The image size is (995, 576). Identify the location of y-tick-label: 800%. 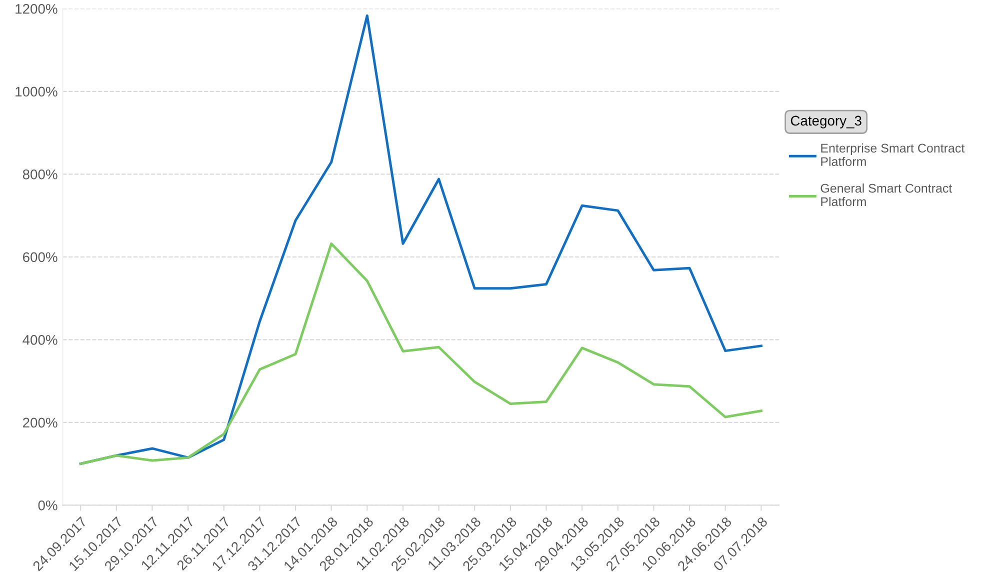
(40, 174).